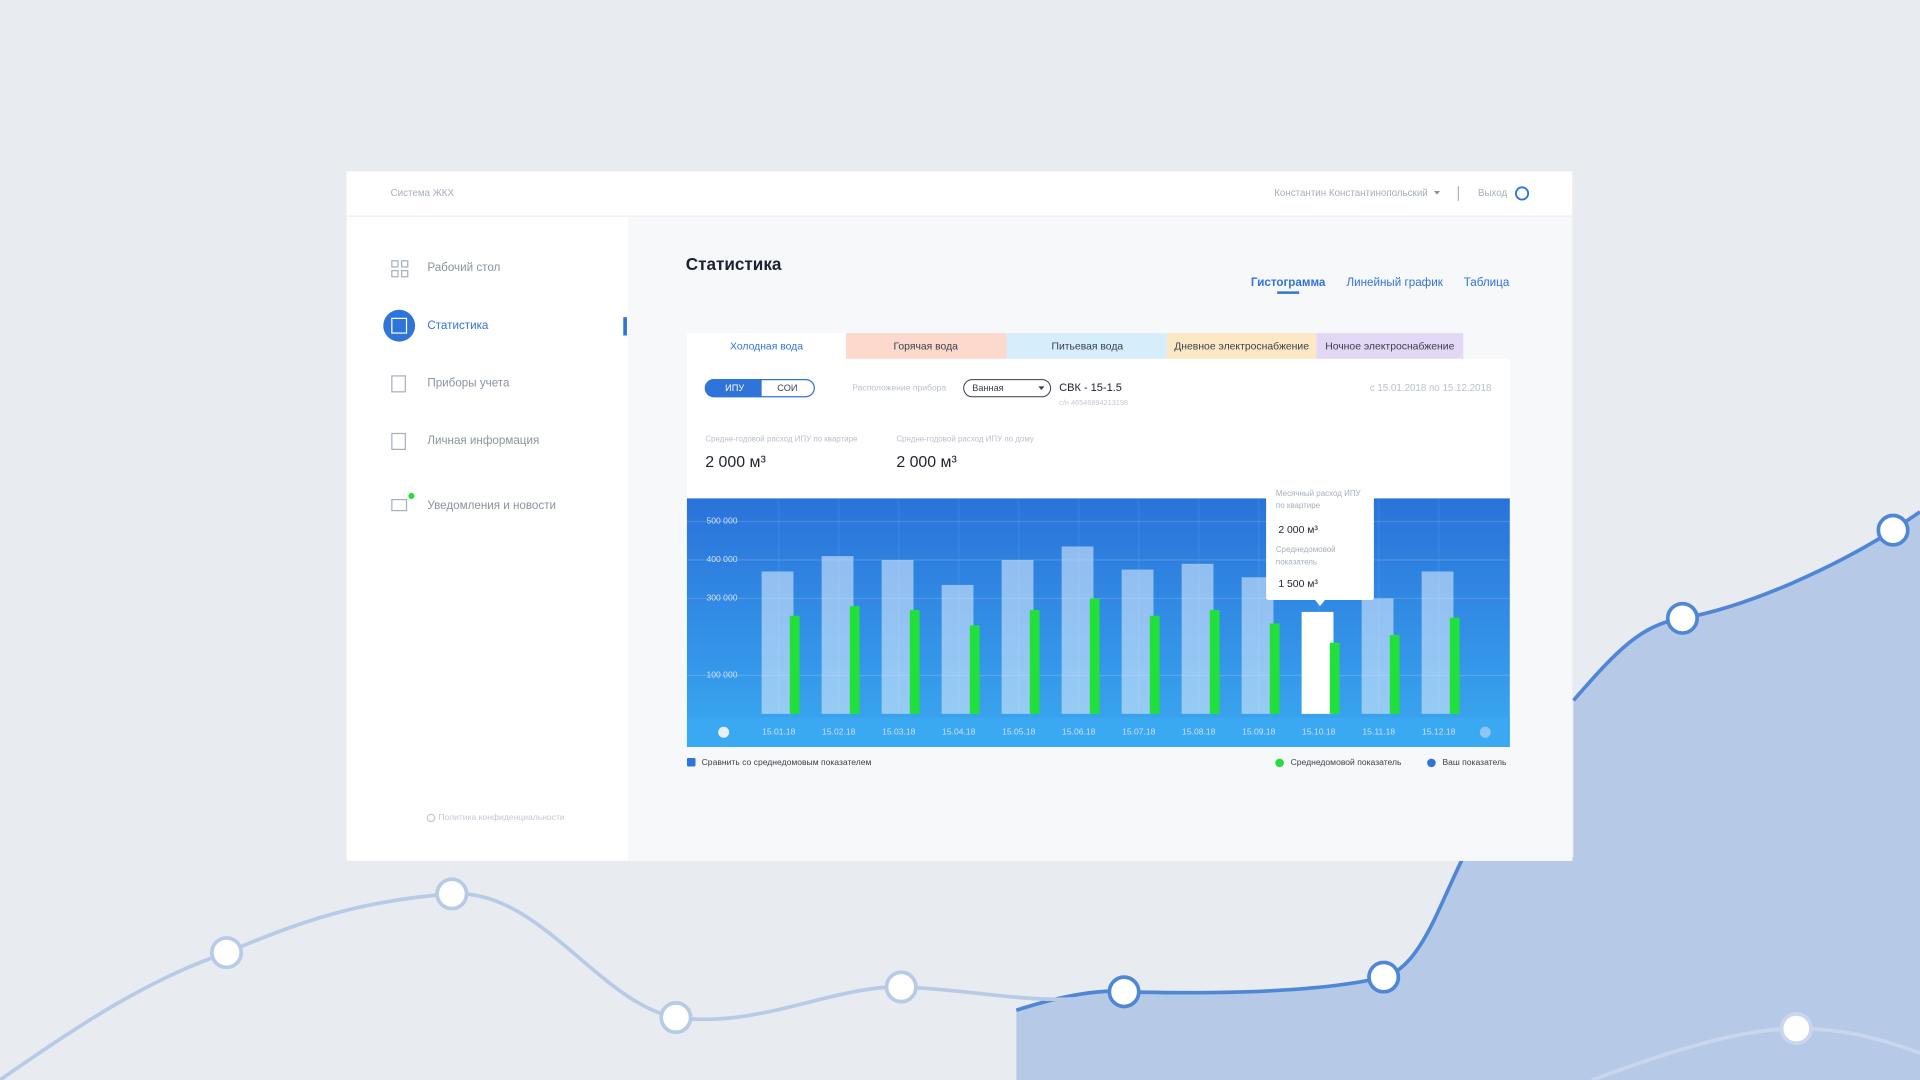 The image size is (1920, 1080). Describe the element at coordinates (1431, 388) in the screenshot. I see `period: с 15.01.2018 по 15.12.2018` at that location.